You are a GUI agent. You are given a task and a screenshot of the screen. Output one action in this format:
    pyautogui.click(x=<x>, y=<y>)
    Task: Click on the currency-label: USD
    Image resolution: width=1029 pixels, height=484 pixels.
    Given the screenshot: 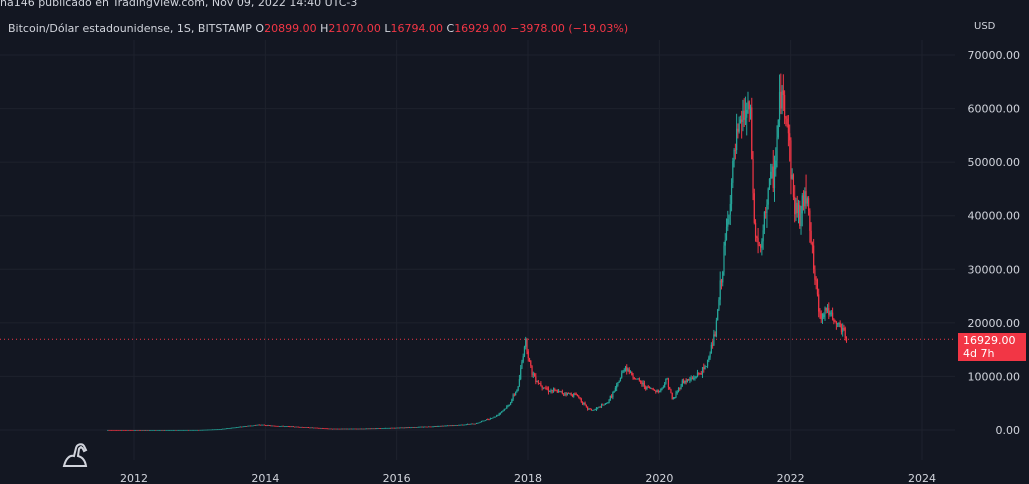 What is the action you would take?
    pyautogui.click(x=985, y=26)
    